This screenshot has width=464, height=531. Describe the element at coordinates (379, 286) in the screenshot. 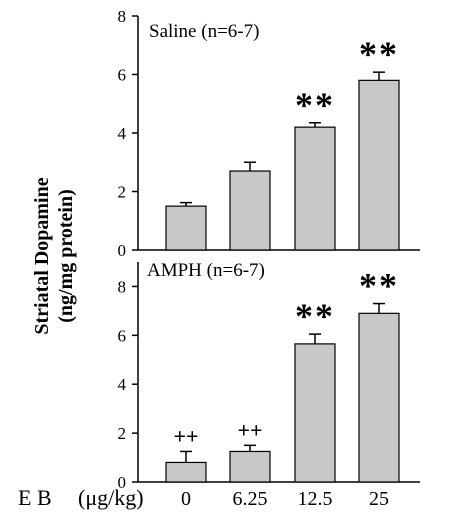

I see `amph-significance-3: **` at that location.